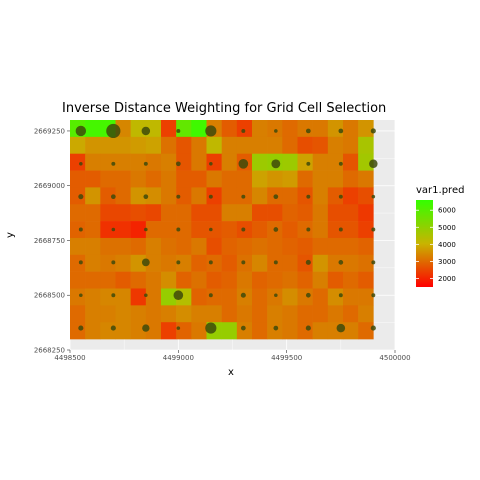 This screenshot has width=480, height=480. What do you see at coordinates (424, 243) in the screenshot?
I see `legend-colorbar` at bounding box center [424, 243].